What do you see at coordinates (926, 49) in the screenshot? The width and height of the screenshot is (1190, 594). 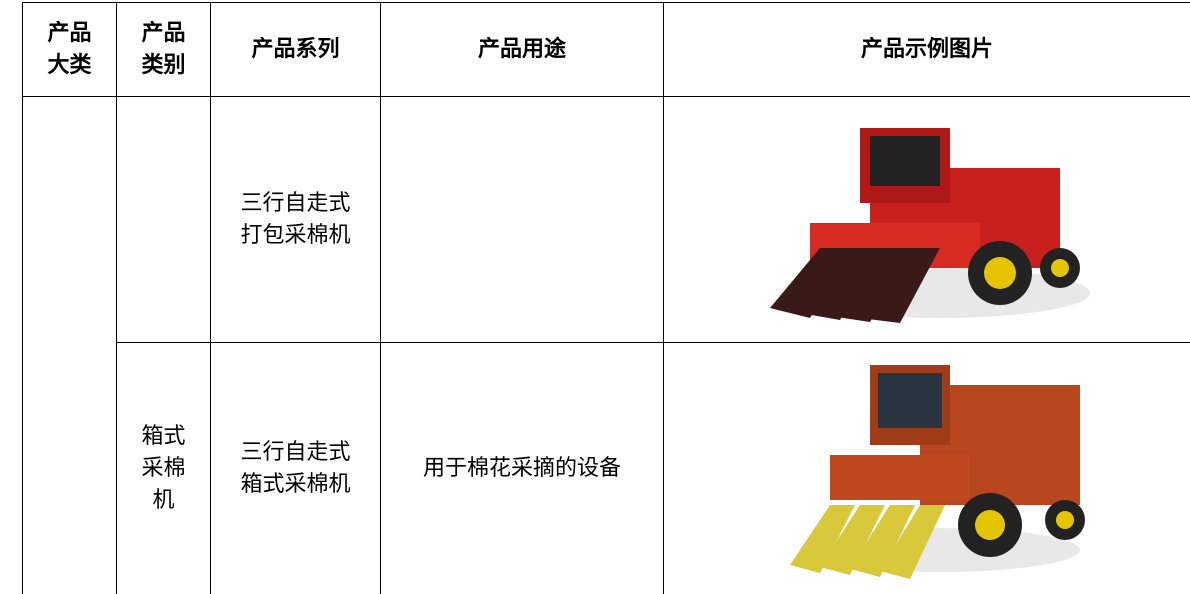 I see `header-cell: 产品示例图片` at bounding box center [926, 49].